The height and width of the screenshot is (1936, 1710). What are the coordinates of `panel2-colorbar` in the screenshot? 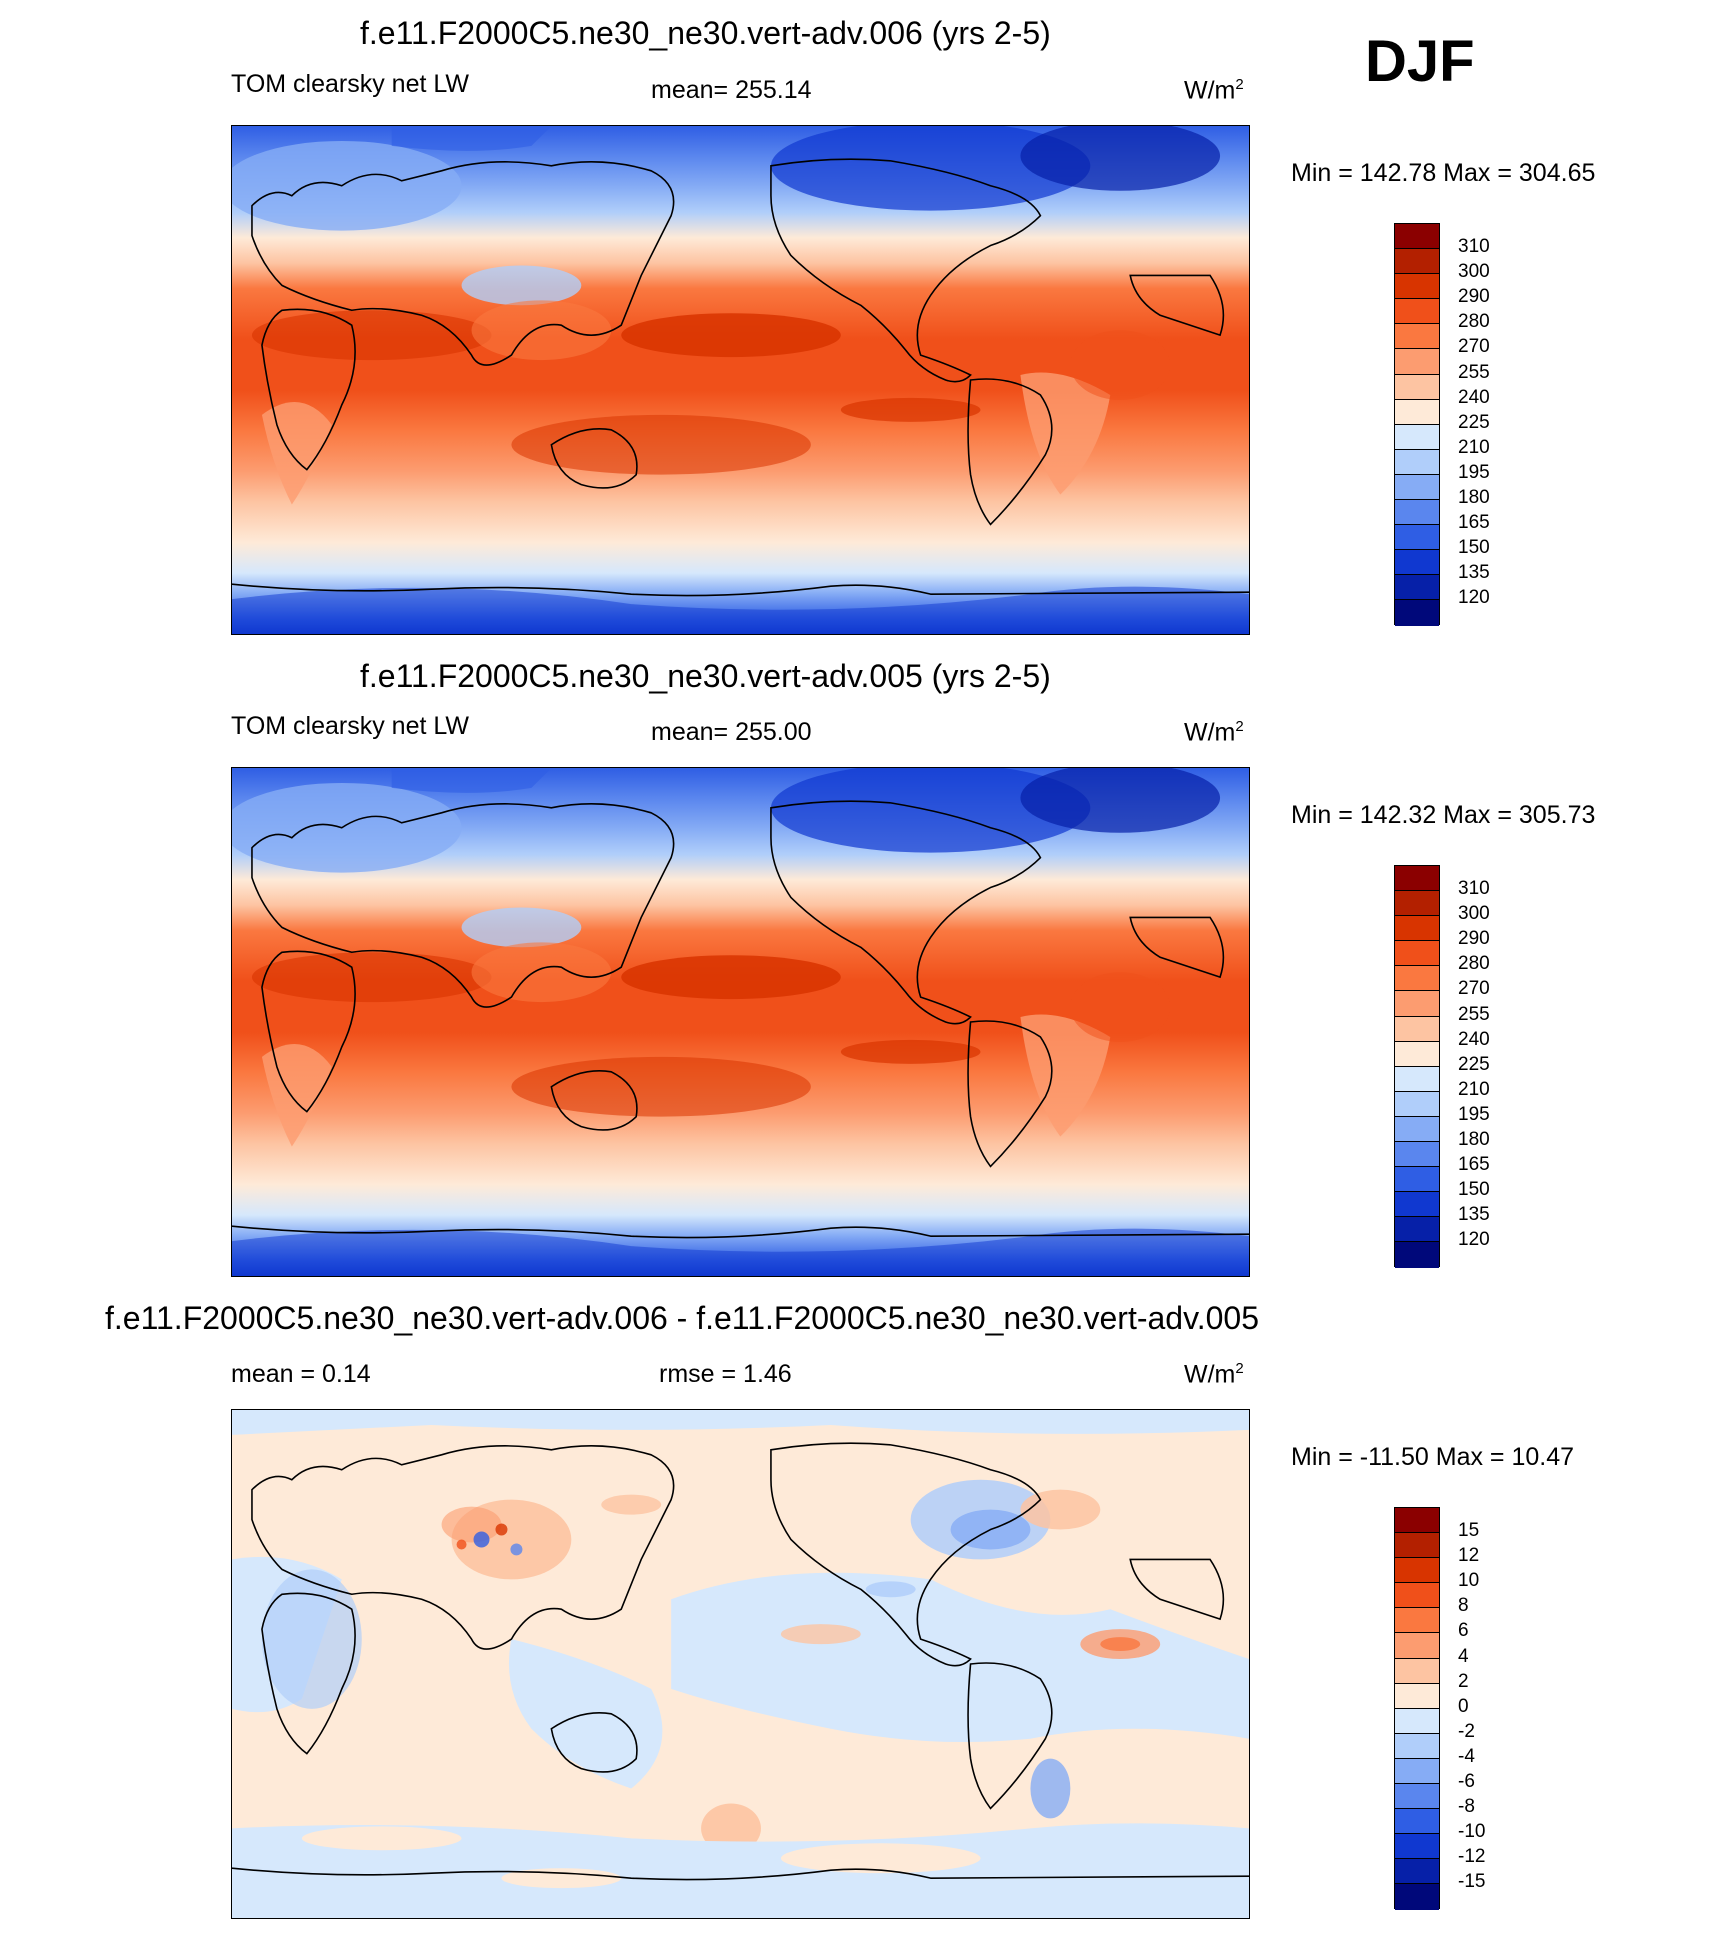 It's located at (1417, 1066).